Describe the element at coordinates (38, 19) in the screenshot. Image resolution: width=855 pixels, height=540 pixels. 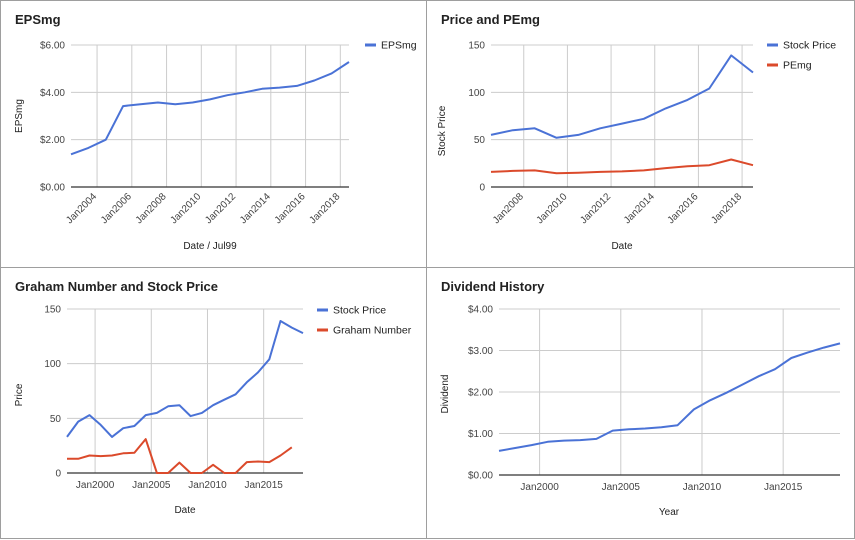
I see `chart-title: EPSmg` at that location.